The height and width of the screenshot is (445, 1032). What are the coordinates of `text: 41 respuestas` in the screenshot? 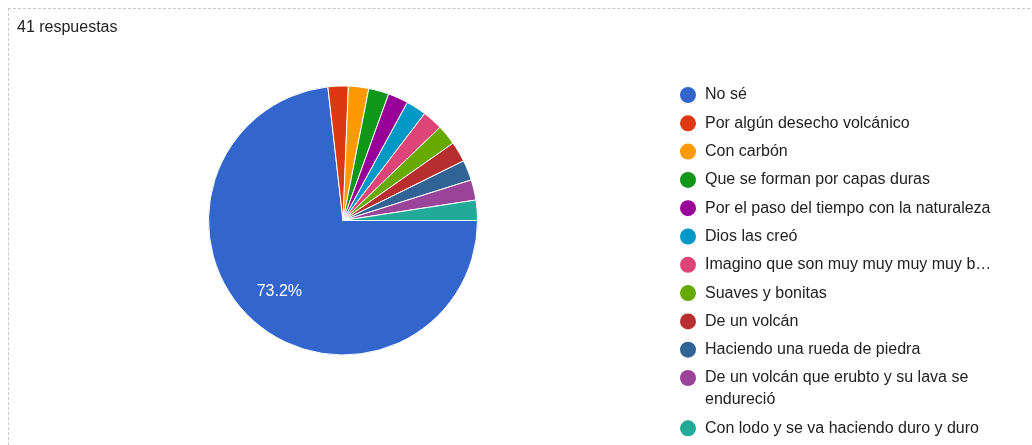 It's located at (67, 27).